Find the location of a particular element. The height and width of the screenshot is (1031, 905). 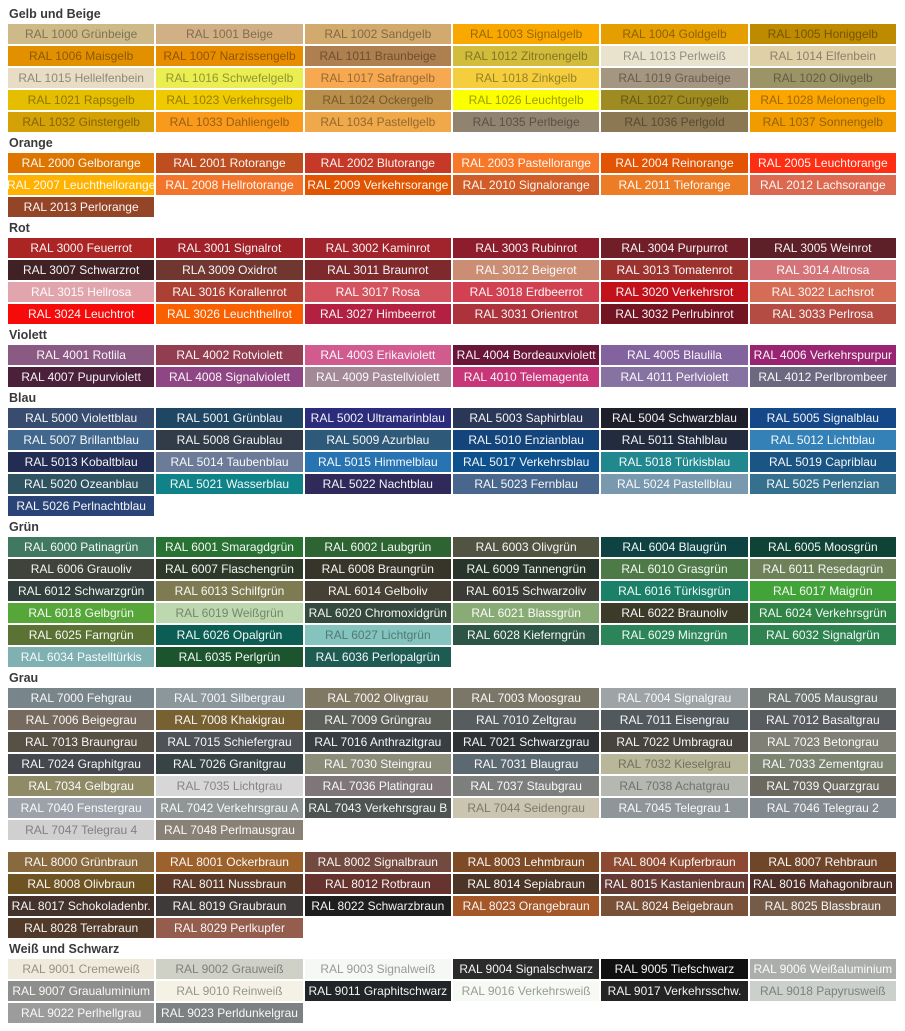

color-swatch: RAL 3026 Leuchthellrot is located at coordinates (229, 314).